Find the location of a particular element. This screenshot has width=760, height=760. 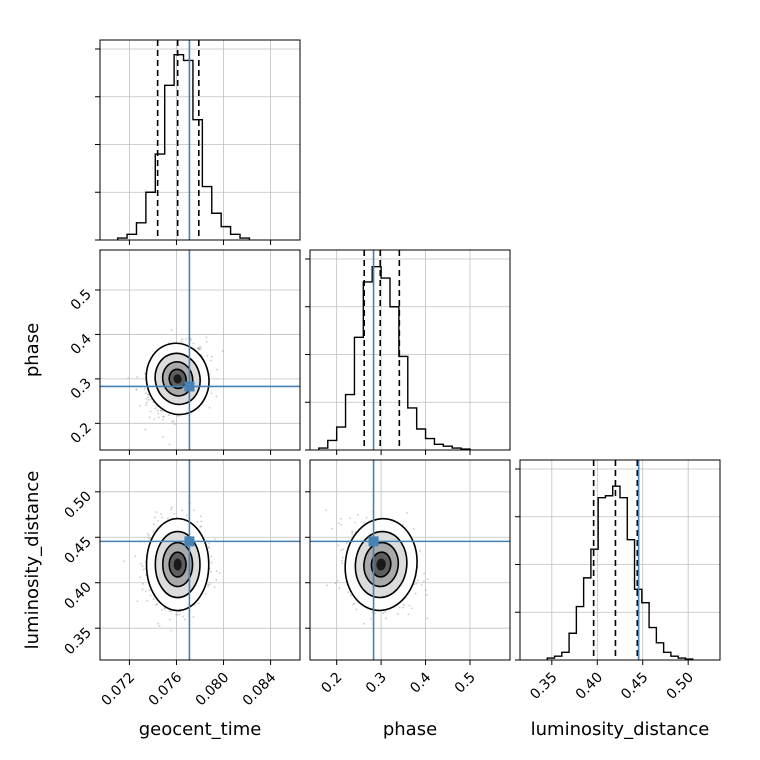

ytick-label-luminosity-distance-2: 0.45 is located at coordinates (77, 550).